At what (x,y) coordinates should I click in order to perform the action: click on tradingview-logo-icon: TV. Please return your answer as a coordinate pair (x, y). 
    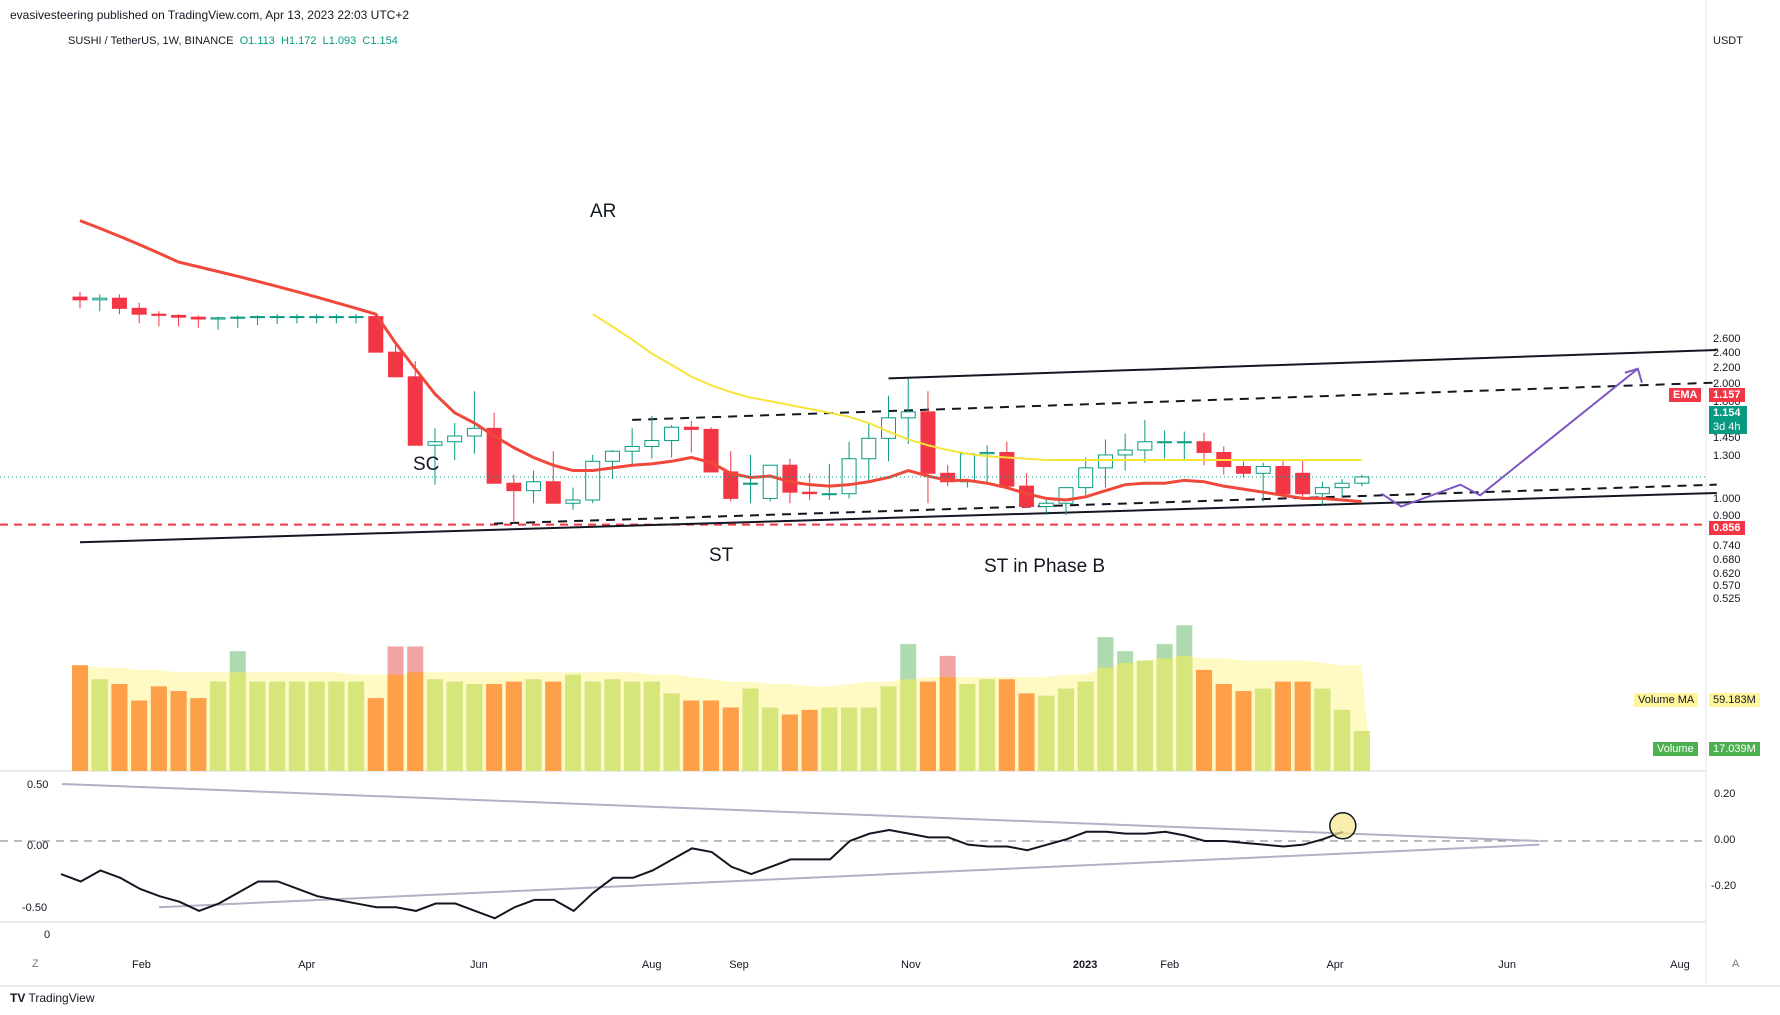
    Looking at the image, I should click on (18, 998).